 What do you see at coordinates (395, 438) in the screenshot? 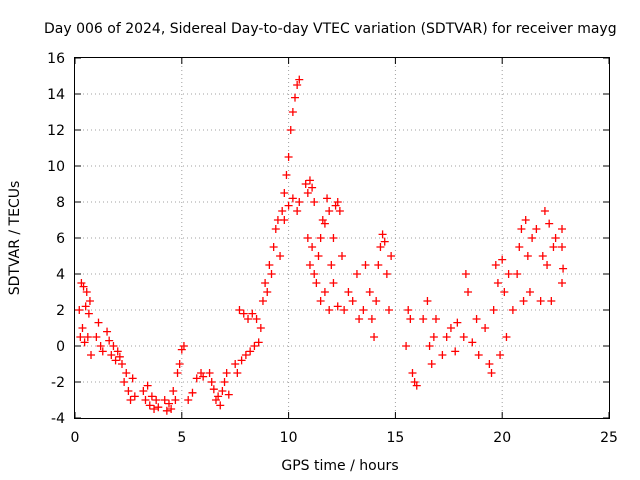
I see `x-tick-label: 15` at bounding box center [395, 438].